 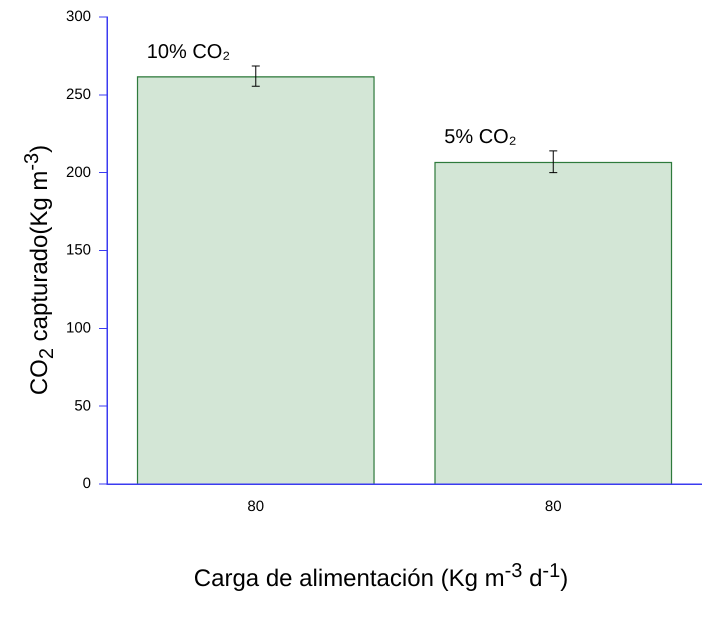 What do you see at coordinates (79, 94) in the screenshot?
I see `y-tick-label: 250` at bounding box center [79, 94].